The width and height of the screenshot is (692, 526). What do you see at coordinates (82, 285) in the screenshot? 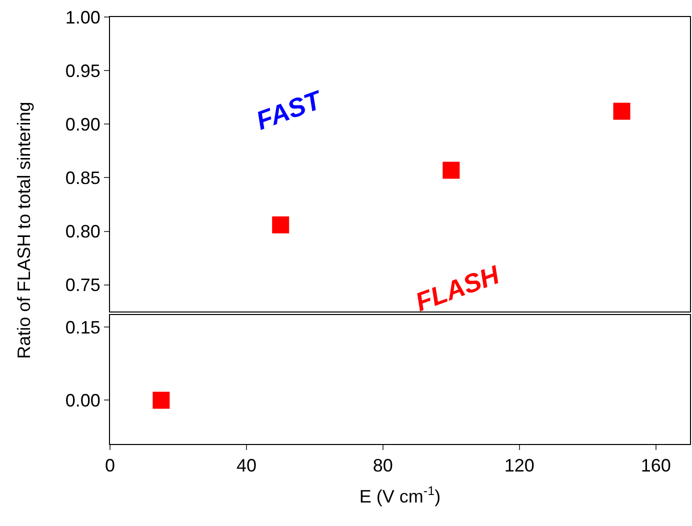
I see `y-tick-label: 0.75` at bounding box center [82, 285].